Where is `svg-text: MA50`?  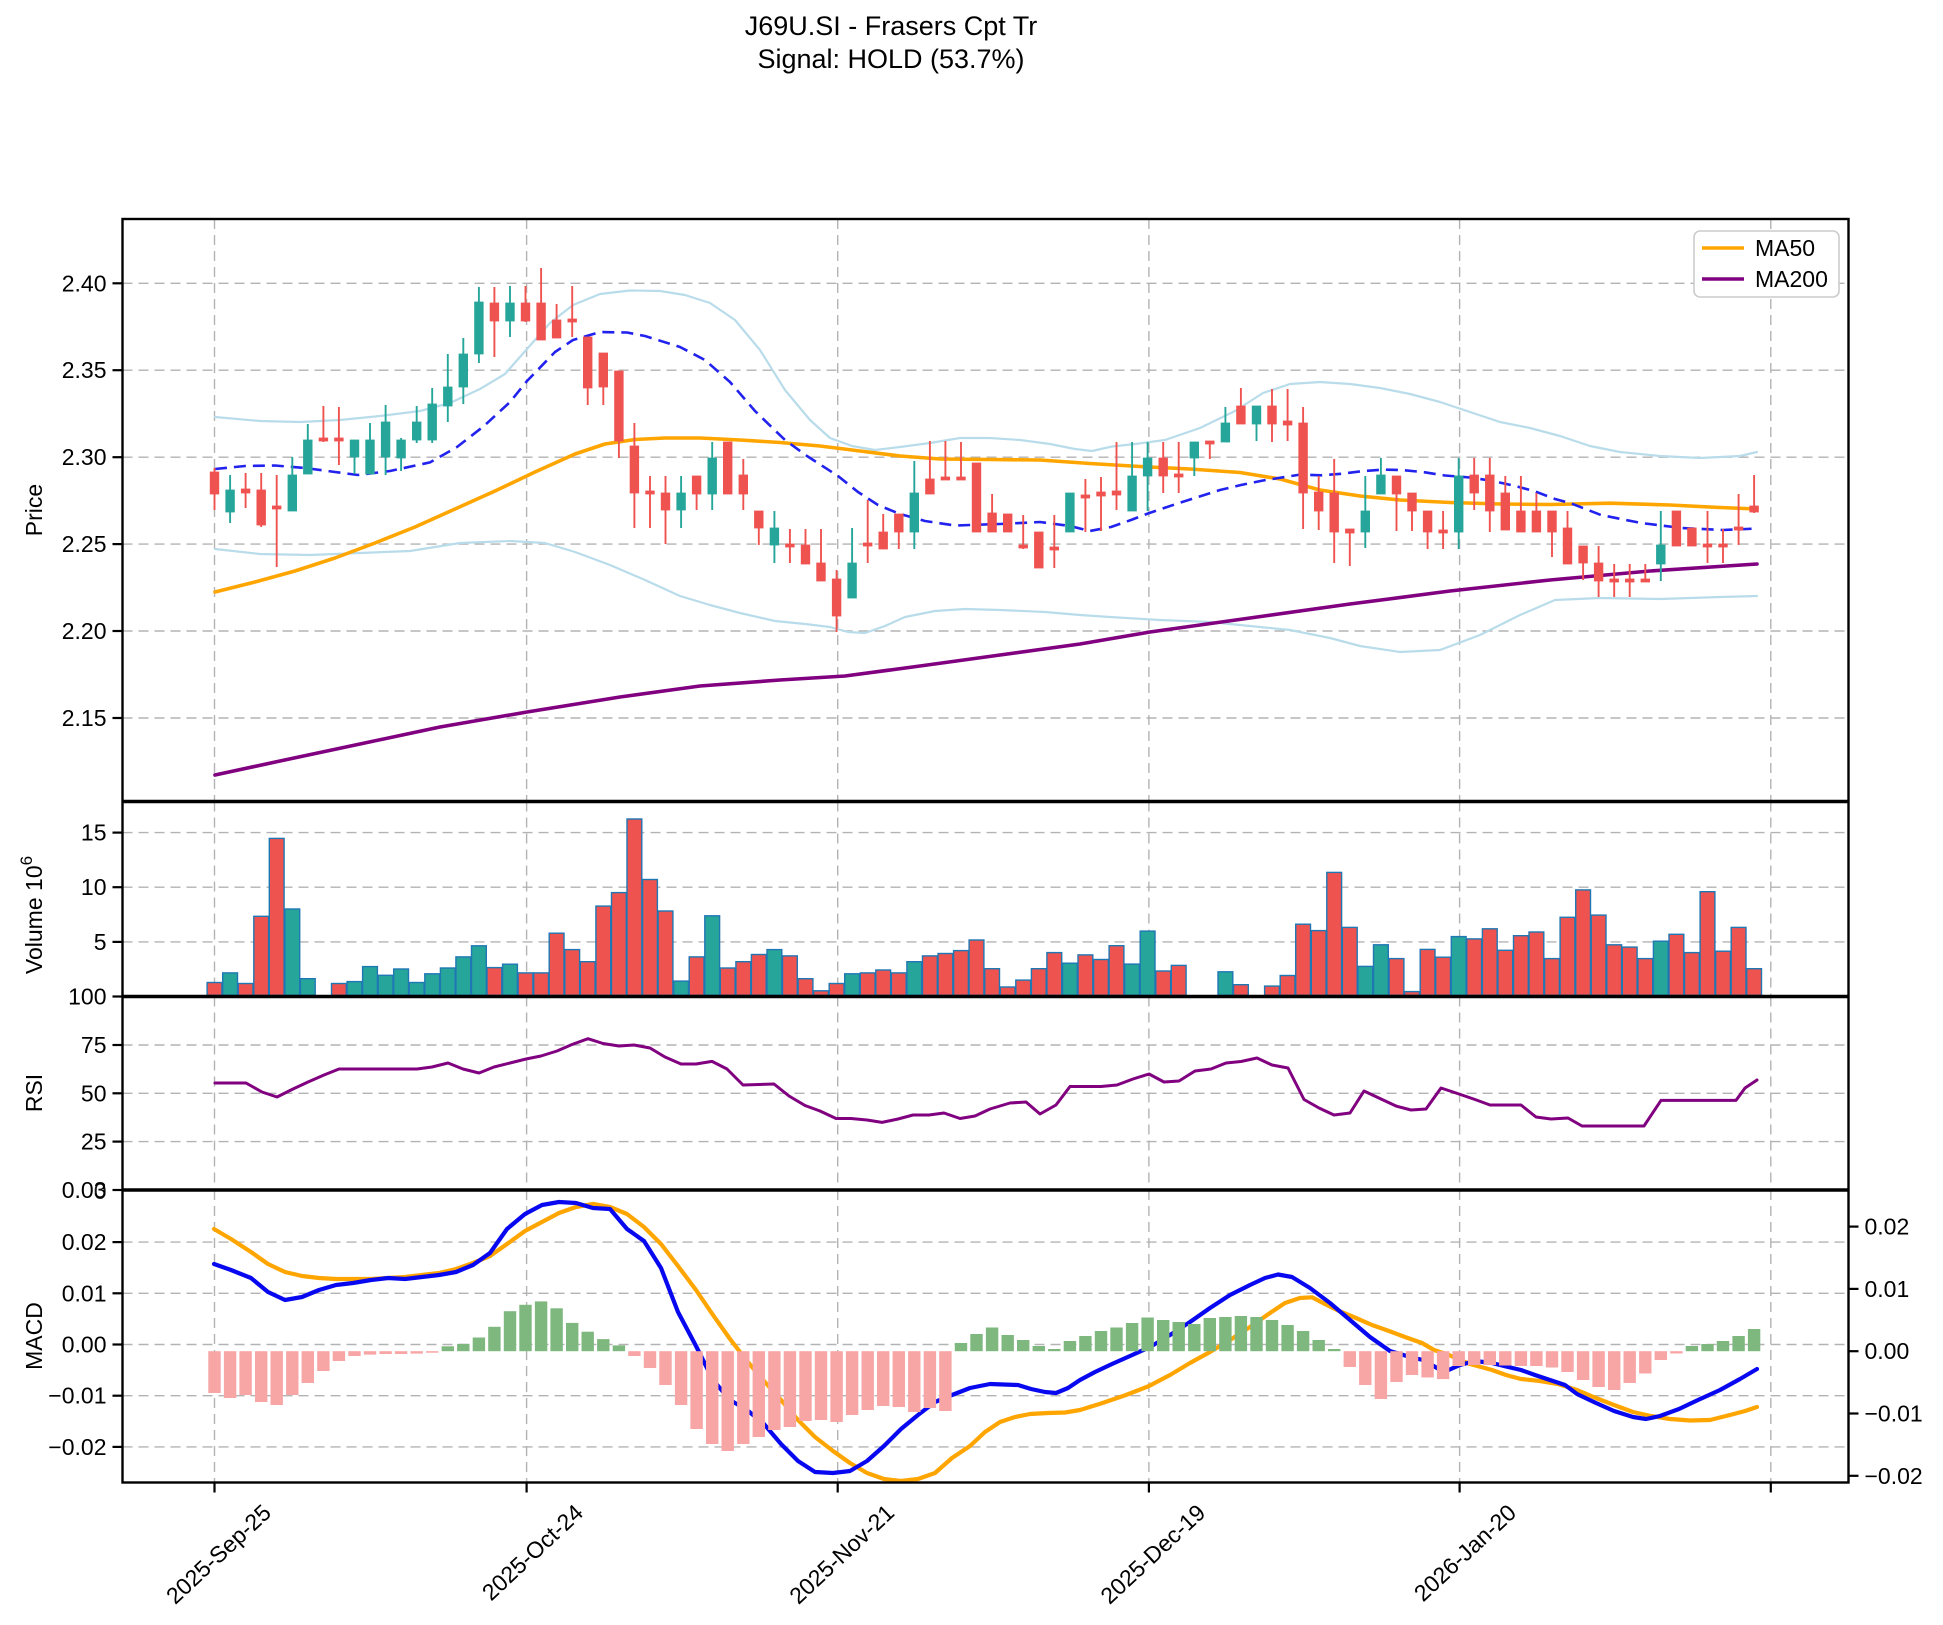 svg-text: MA50 is located at coordinates (1785, 248).